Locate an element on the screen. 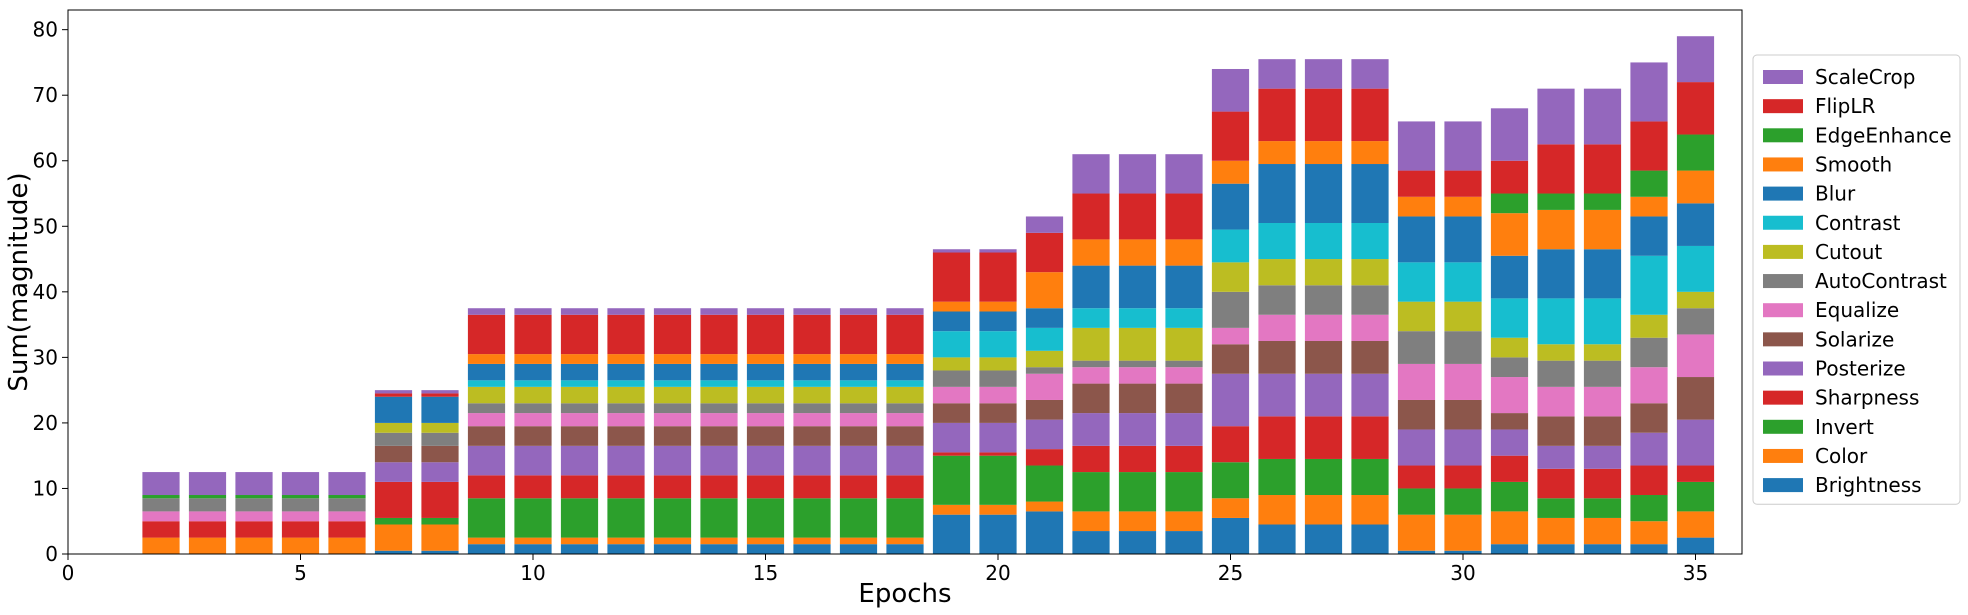 Image resolution: width=1968 pixels, height=615 pixels. legend-label: Blur is located at coordinates (1835, 194).